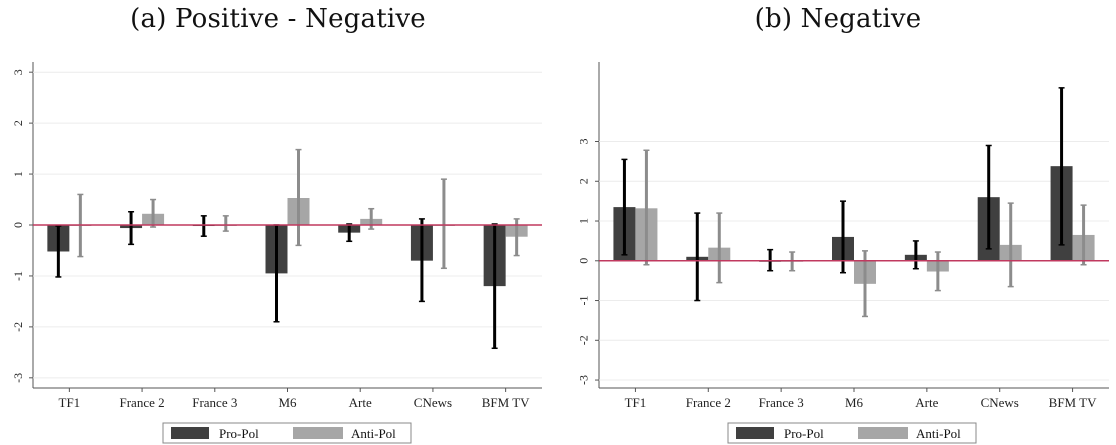  I want to click on chart-title-b: (b) Negative, so click(838, 19).